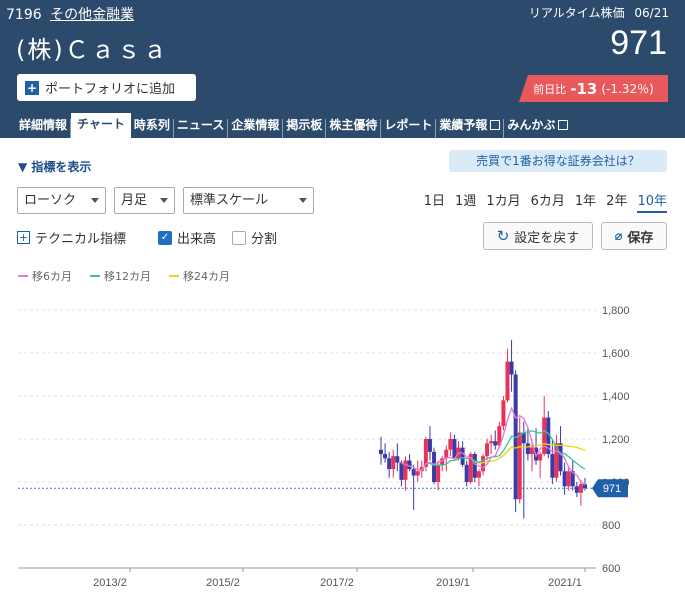 The width and height of the screenshot is (685, 597). Describe the element at coordinates (611, 526) in the screenshot. I see `y-tick-label: 800` at that location.